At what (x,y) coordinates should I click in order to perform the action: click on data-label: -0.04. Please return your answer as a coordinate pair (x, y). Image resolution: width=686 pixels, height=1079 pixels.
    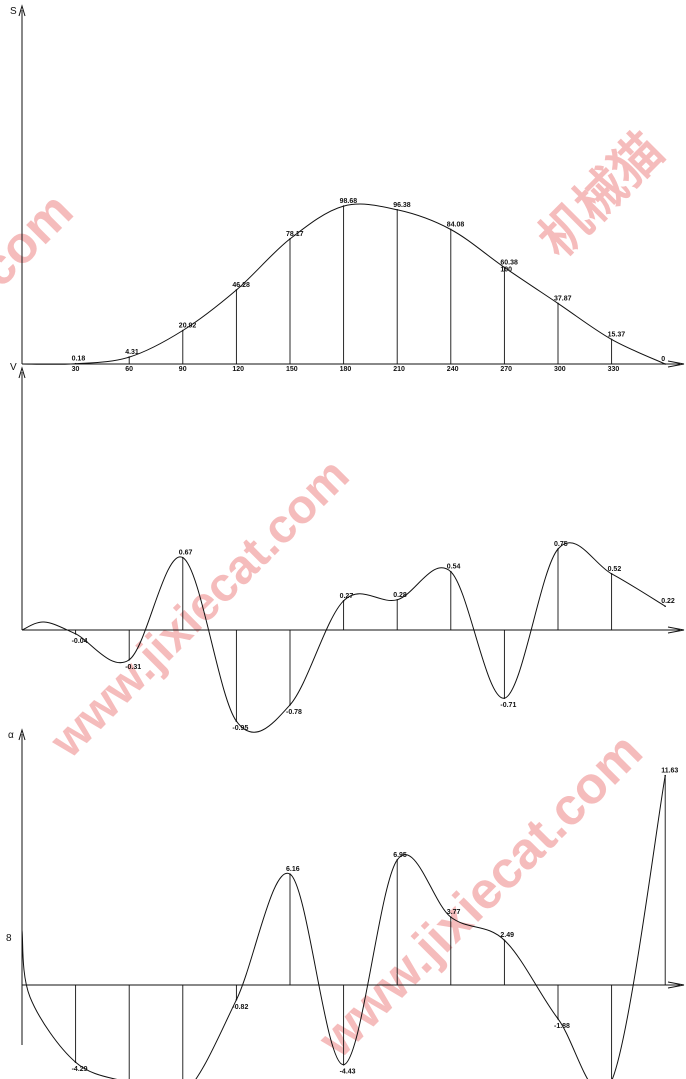
    Looking at the image, I should click on (80, 641).